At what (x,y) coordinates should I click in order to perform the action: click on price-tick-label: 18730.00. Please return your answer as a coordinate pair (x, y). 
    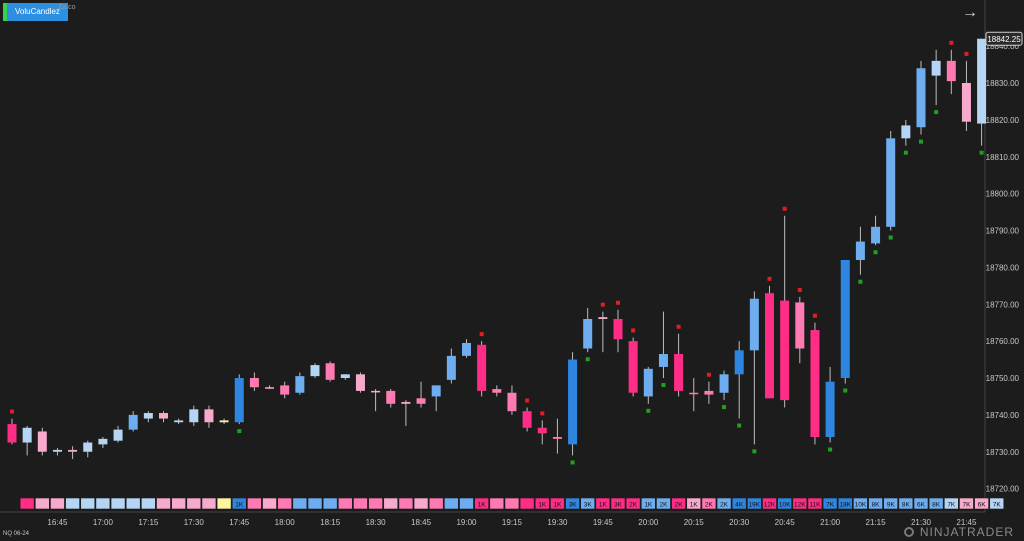
    Looking at the image, I should click on (1003, 452).